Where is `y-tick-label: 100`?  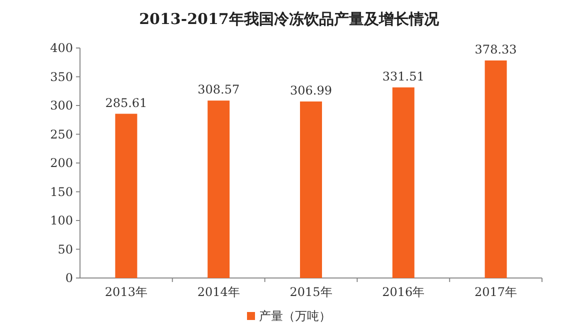 y-tick-label: 100 is located at coordinates (61, 221).